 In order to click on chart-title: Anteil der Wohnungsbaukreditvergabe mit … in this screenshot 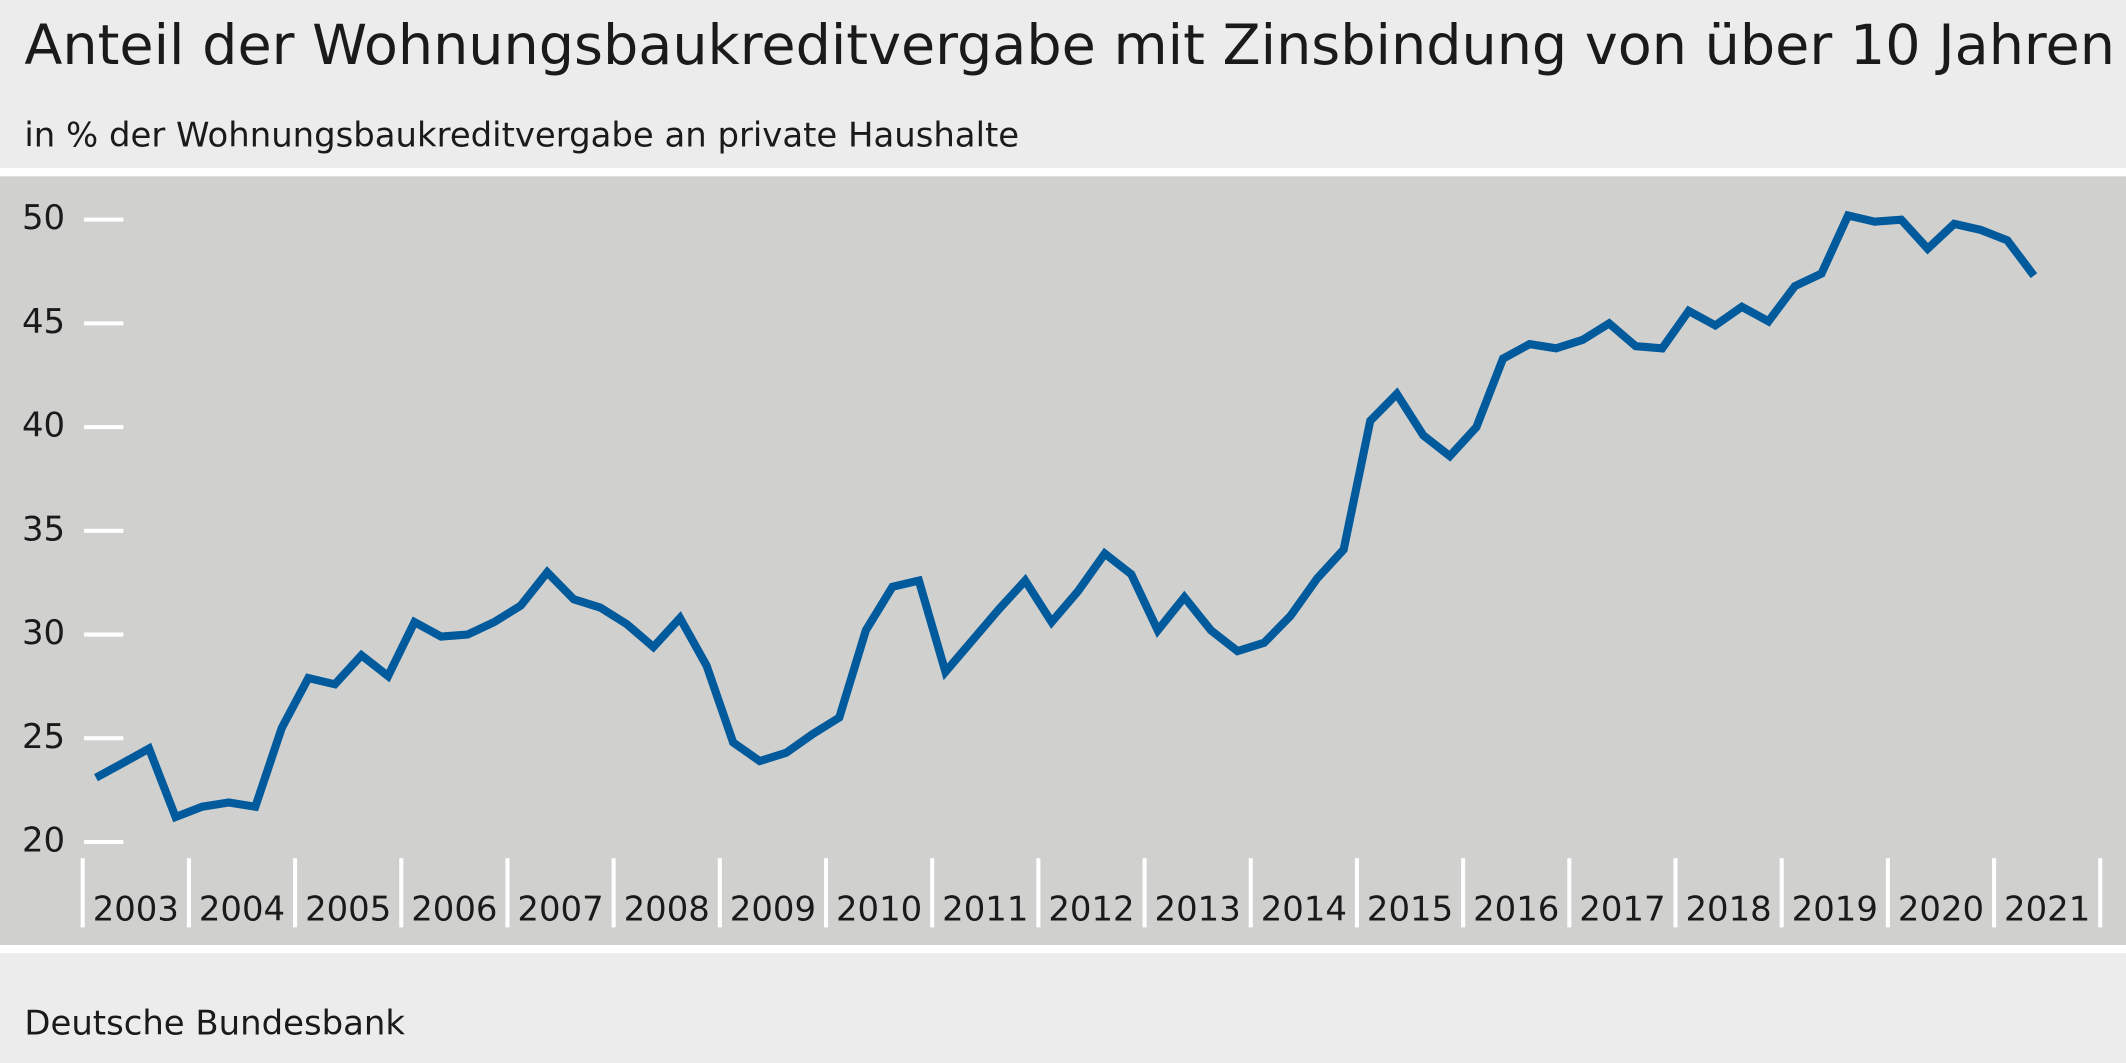, I will do `click(1069, 45)`.